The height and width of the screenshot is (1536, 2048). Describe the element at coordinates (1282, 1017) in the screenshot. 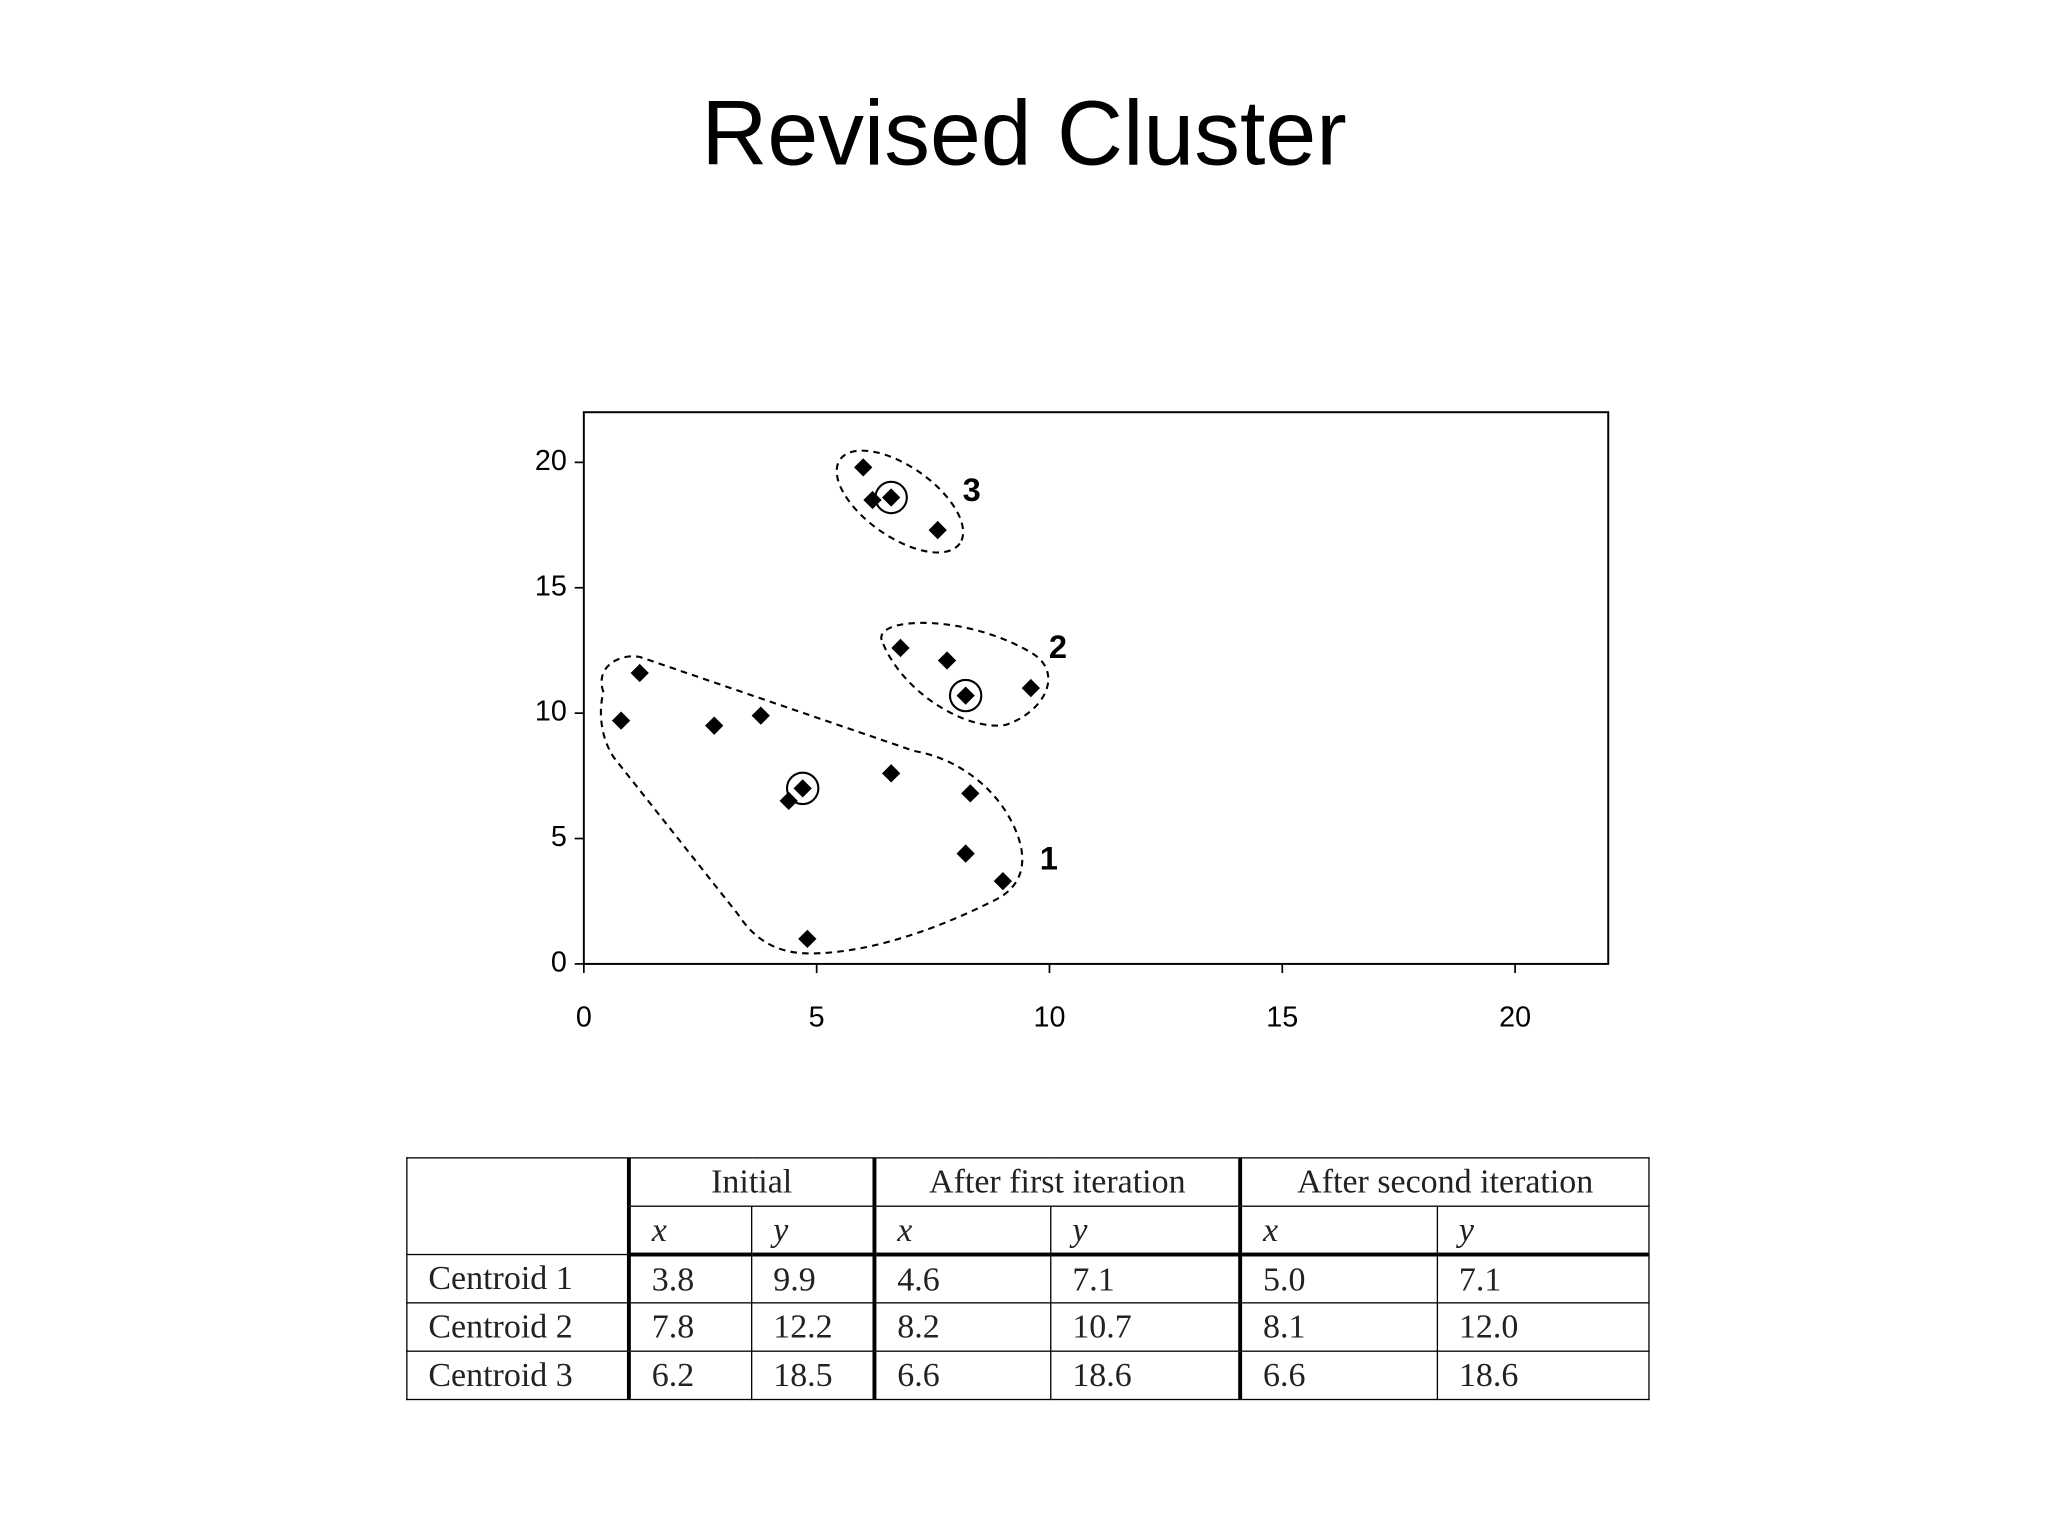

I see `x-tick-label: 15` at that location.